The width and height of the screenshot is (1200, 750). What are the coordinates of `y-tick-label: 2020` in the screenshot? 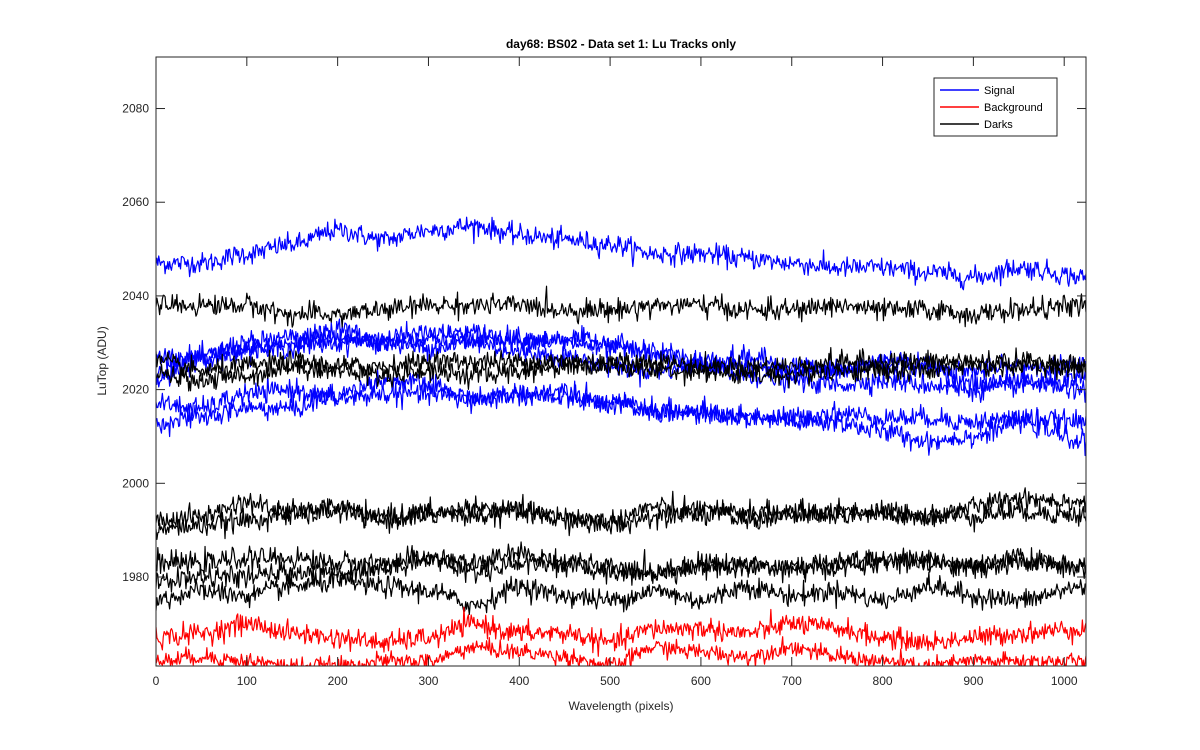 It's located at (135, 390).